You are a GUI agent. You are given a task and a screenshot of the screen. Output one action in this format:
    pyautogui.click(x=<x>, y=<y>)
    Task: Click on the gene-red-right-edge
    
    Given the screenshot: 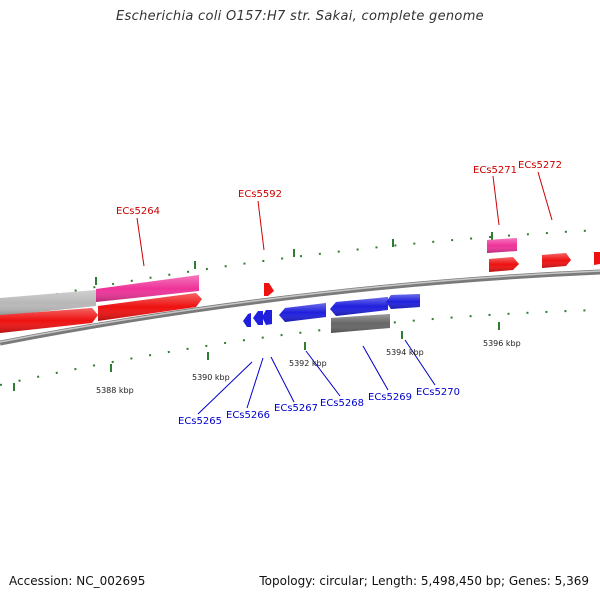 What is the action you would take?
    pyautogui.click(x=597, y=258)
    